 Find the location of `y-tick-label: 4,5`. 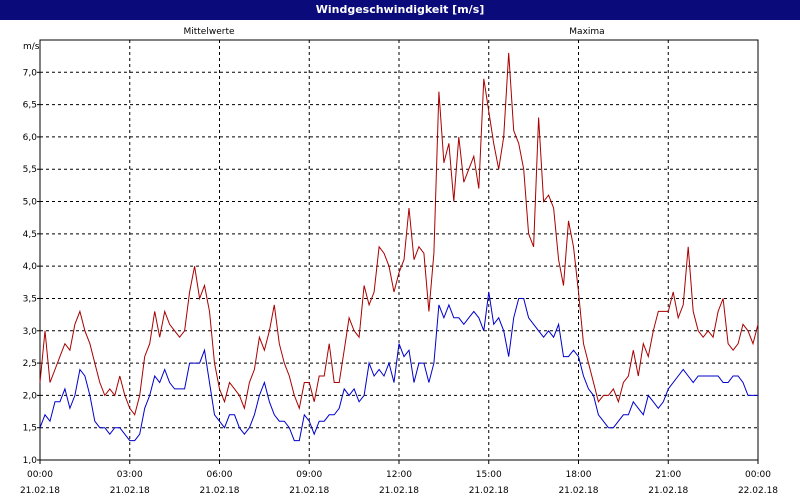

y-tick-label: 4,5 is located at coordinates (30, 235).